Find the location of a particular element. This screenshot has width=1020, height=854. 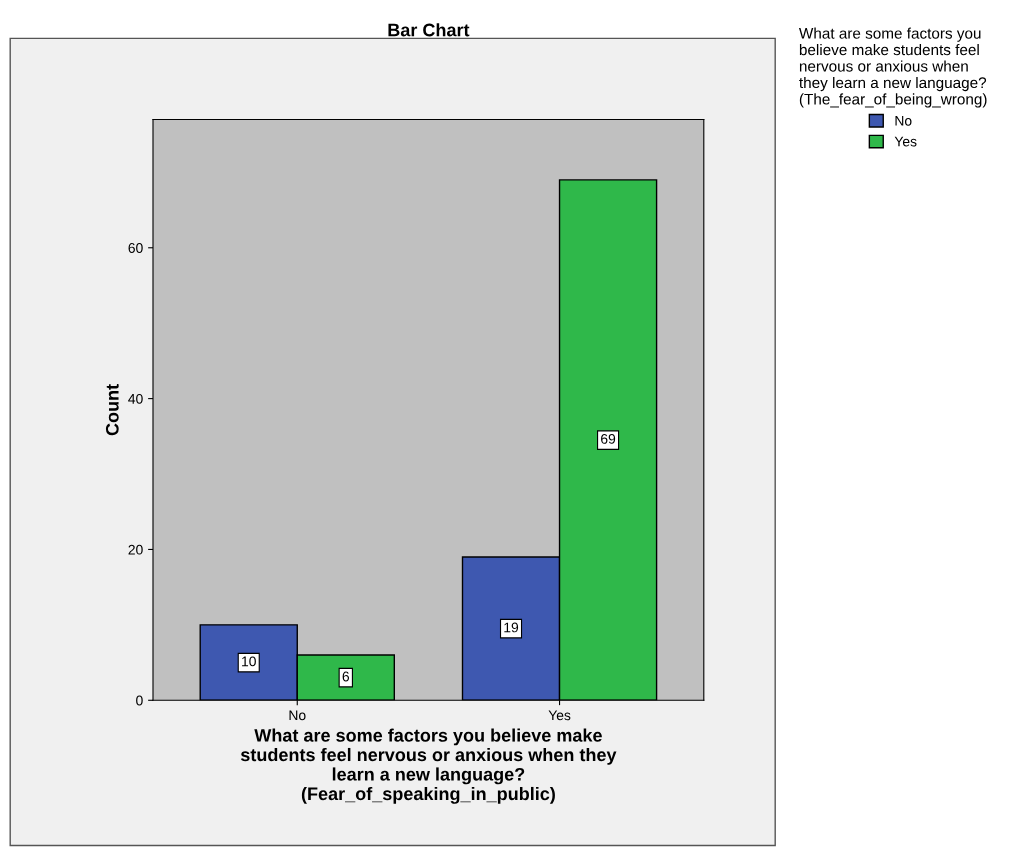

x-axis-title: What are some factors you believe make students feel nervous or anxious when they learn a new language? (Fear_of_speaking_in_public) is located at coordinates (428, 766).